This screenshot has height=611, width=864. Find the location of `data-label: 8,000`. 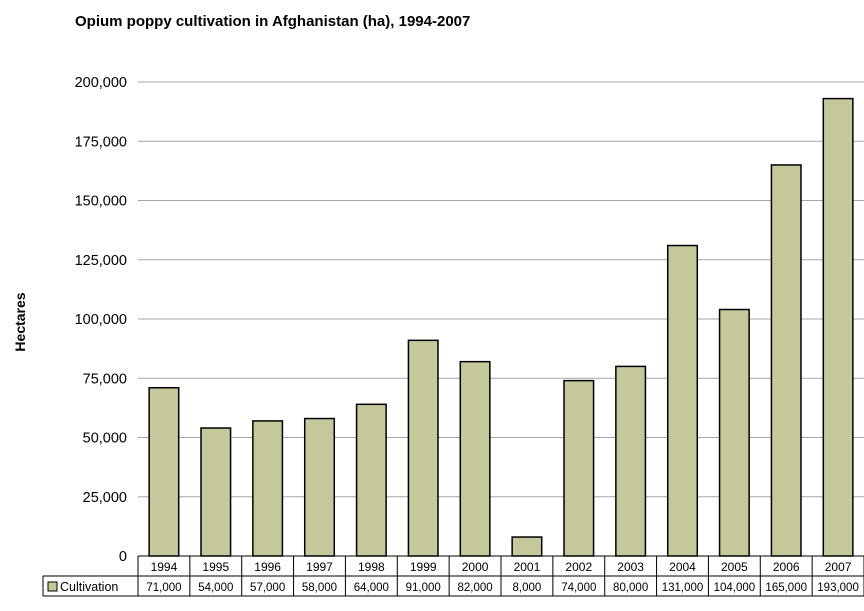

data-label: 8,000 is located at coordinates (527, 588).